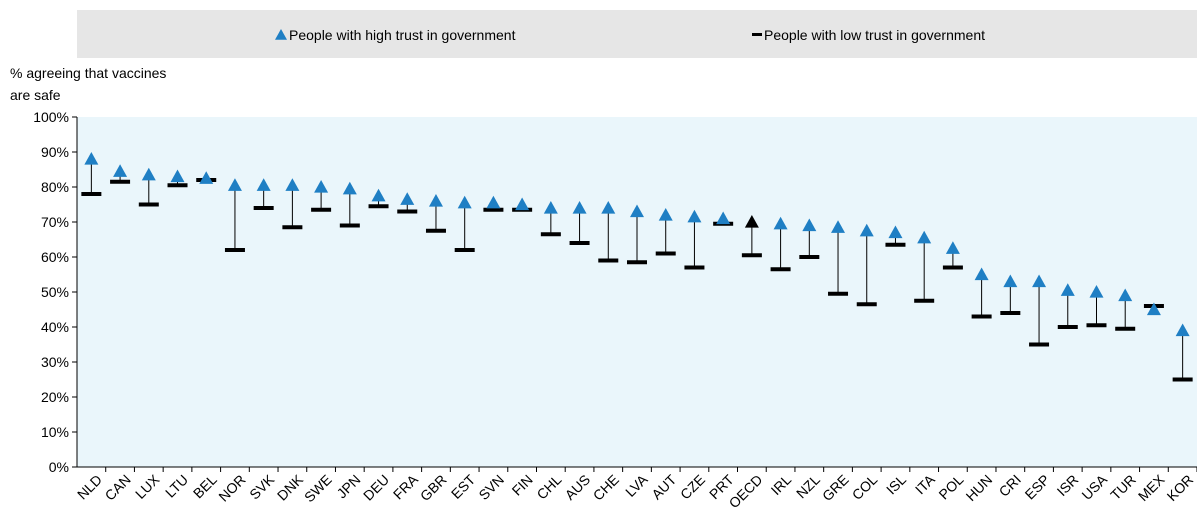 The image size is (1197, 521). What do you see at coordinates (757, 34) in the screenshot?
I see `legend-marker` at bounding box center [757, 34].